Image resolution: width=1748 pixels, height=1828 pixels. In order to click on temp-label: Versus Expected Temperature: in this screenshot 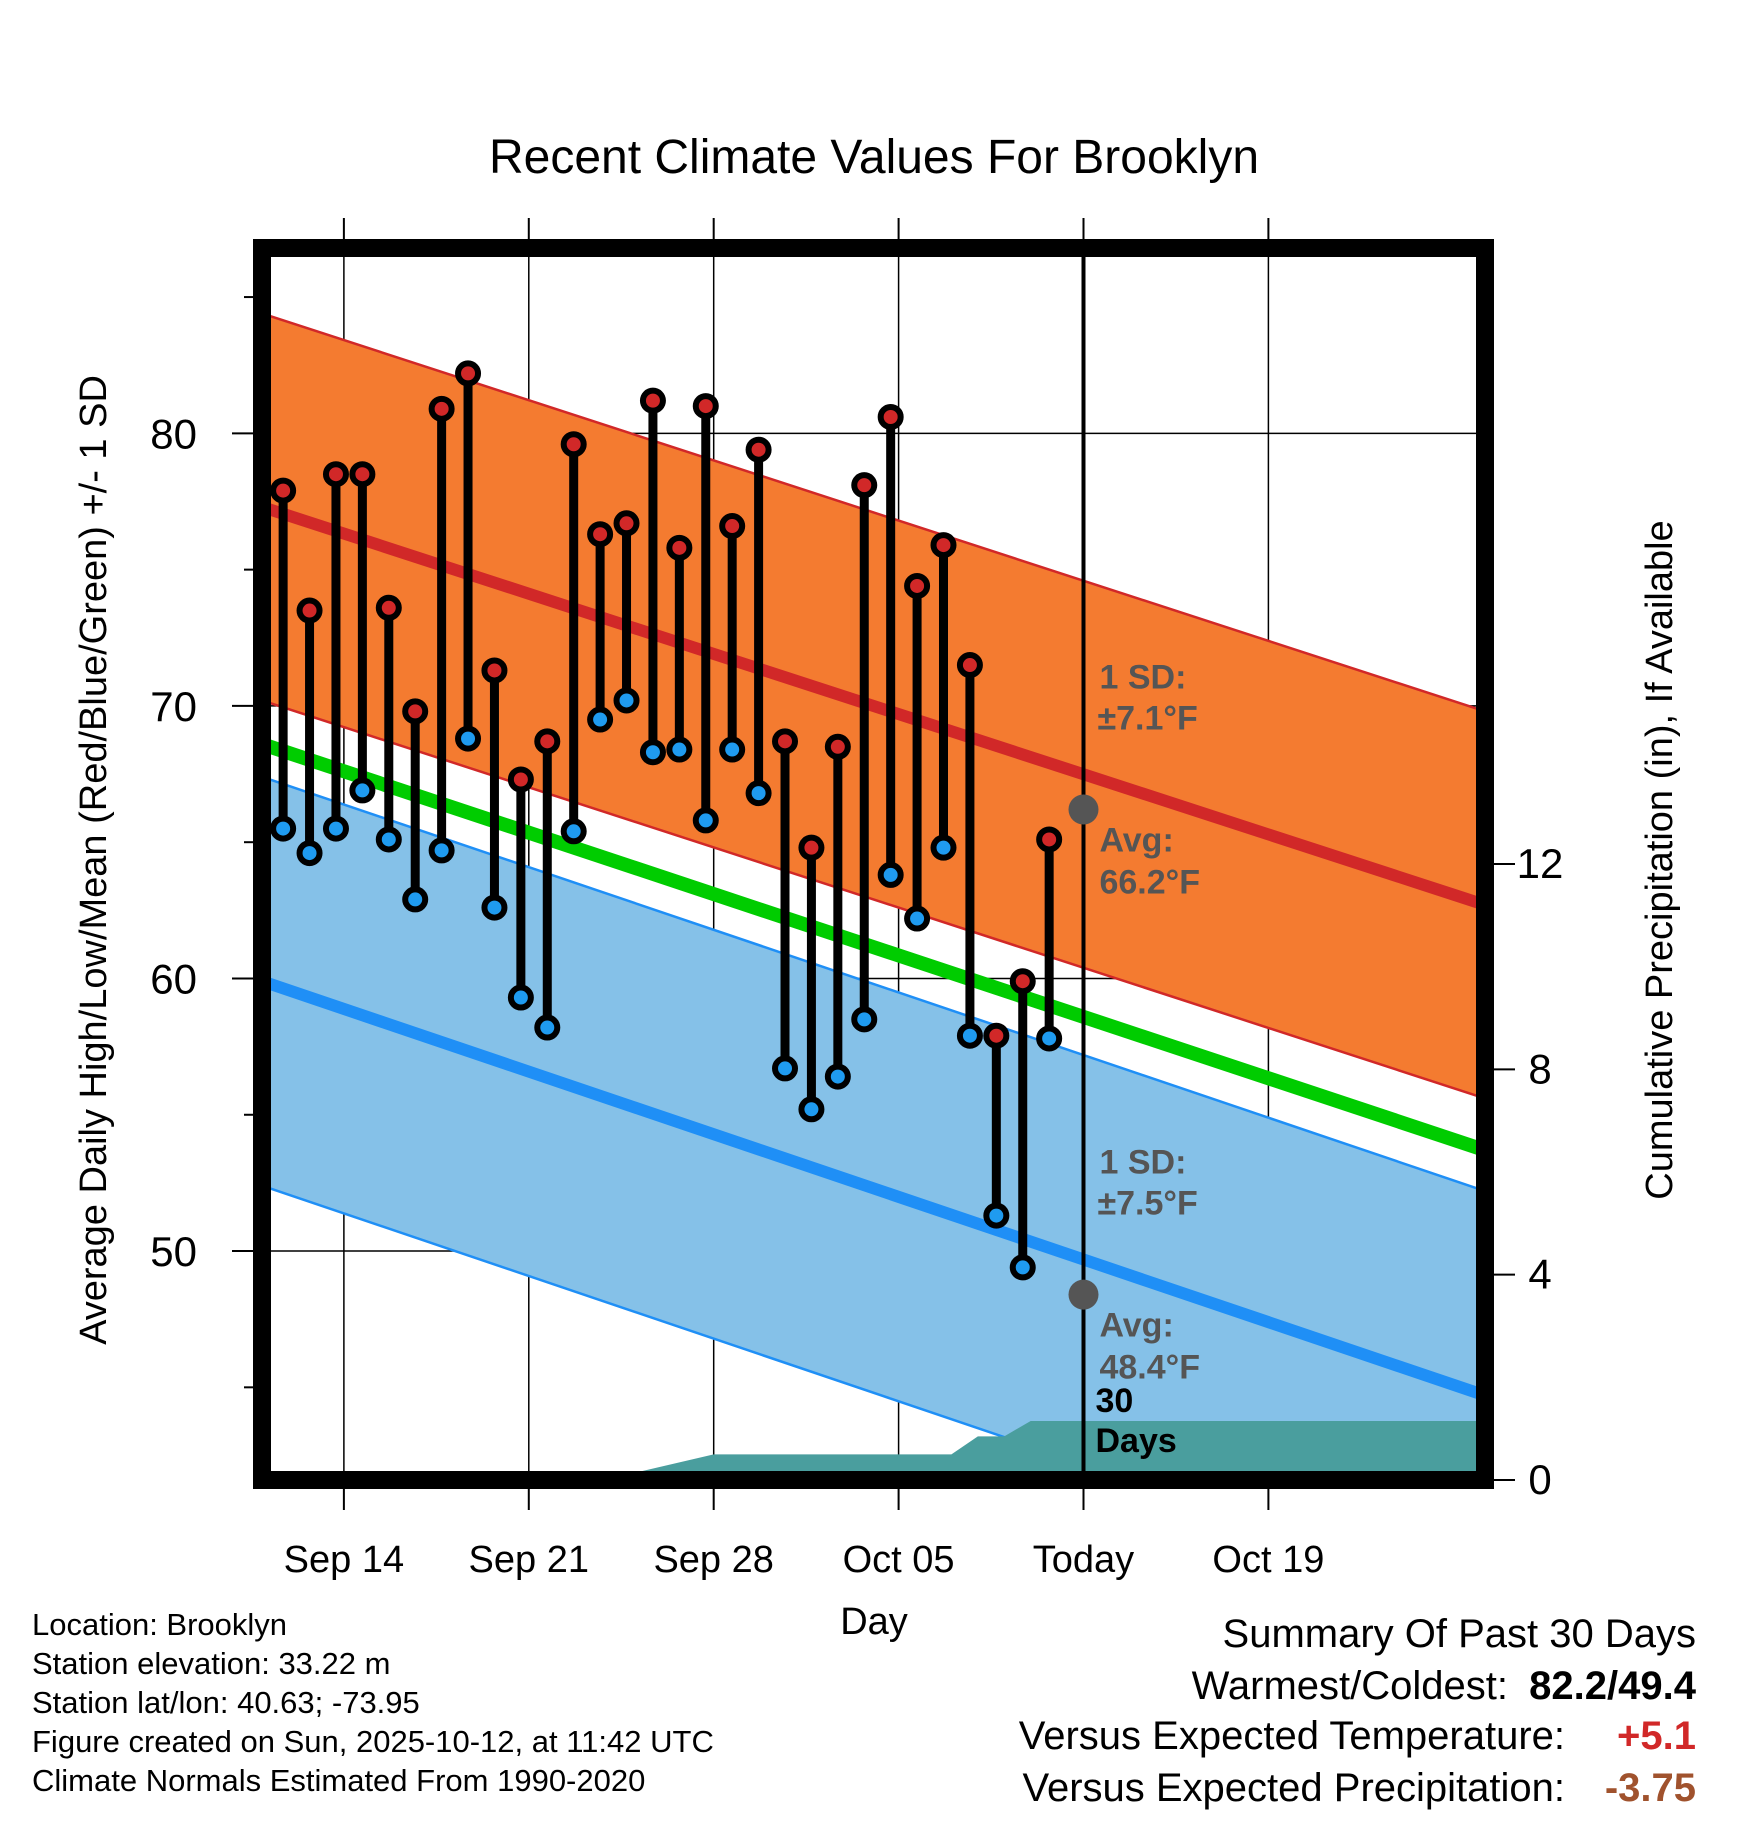, I will do `click(1291, 1736)`.